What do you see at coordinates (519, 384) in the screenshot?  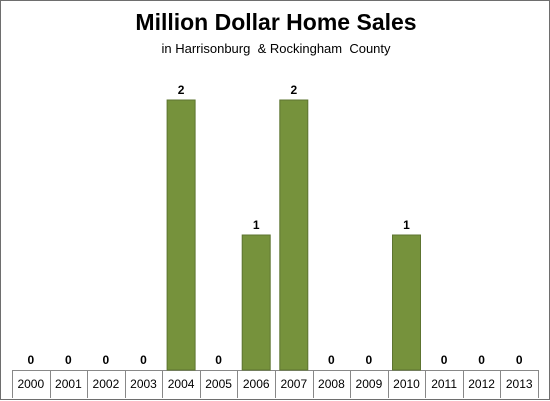 I see `x-tick-label-2013: 2013` at bounding box center [519, 384].